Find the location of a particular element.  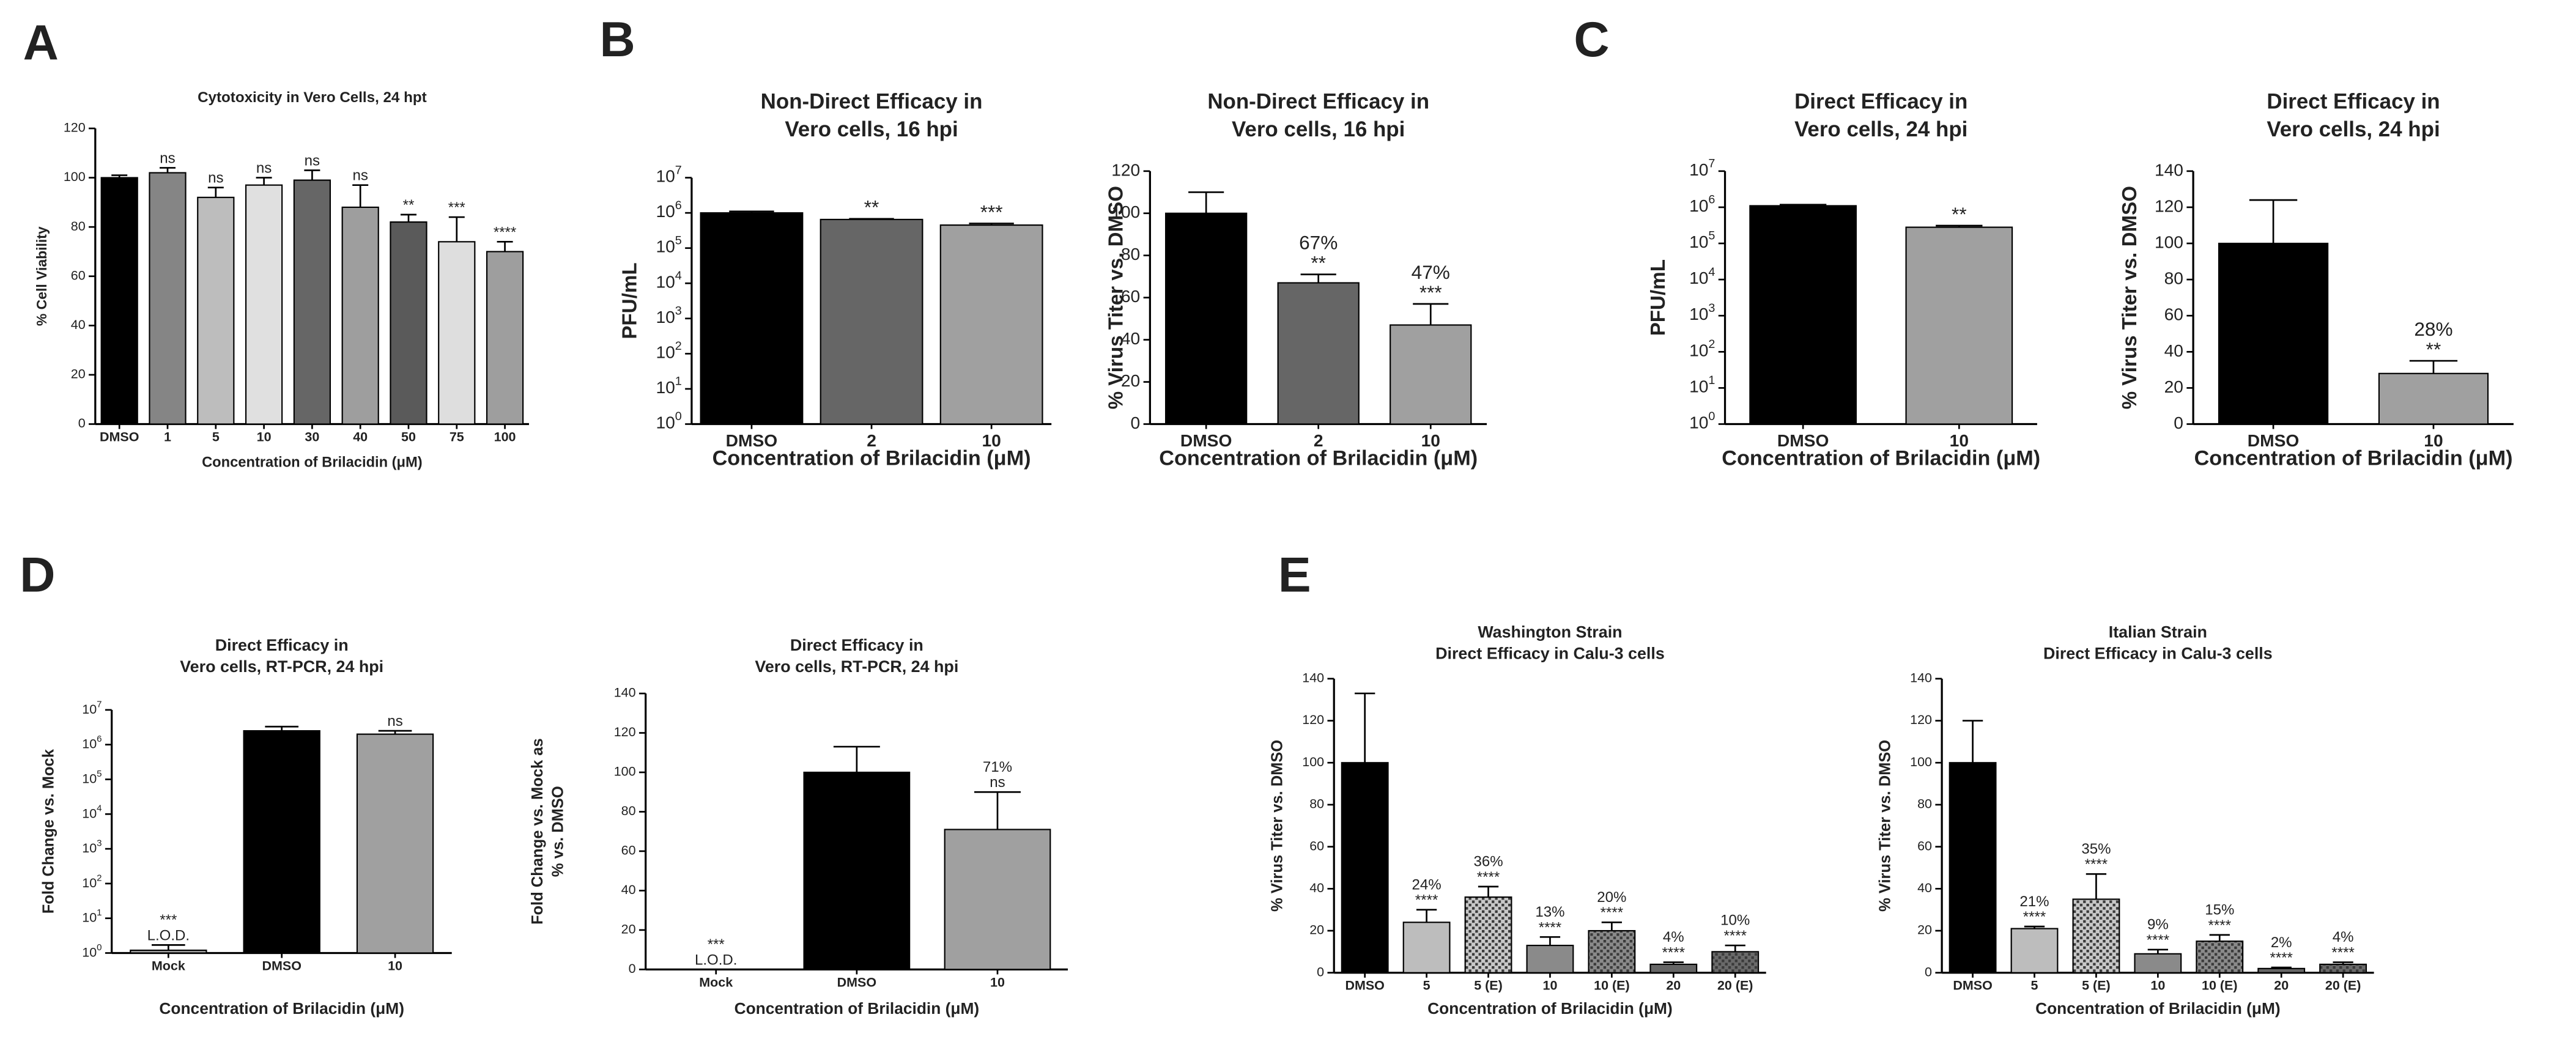

y-axis-label: Fold Change vs. Mock is located at coordinates (48, 831).